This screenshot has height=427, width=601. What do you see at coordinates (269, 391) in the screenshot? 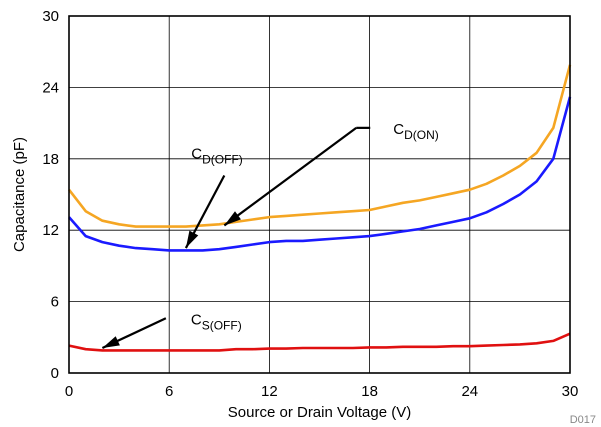
I see `x-tick-label: 12` at bounding box center [269, 391].